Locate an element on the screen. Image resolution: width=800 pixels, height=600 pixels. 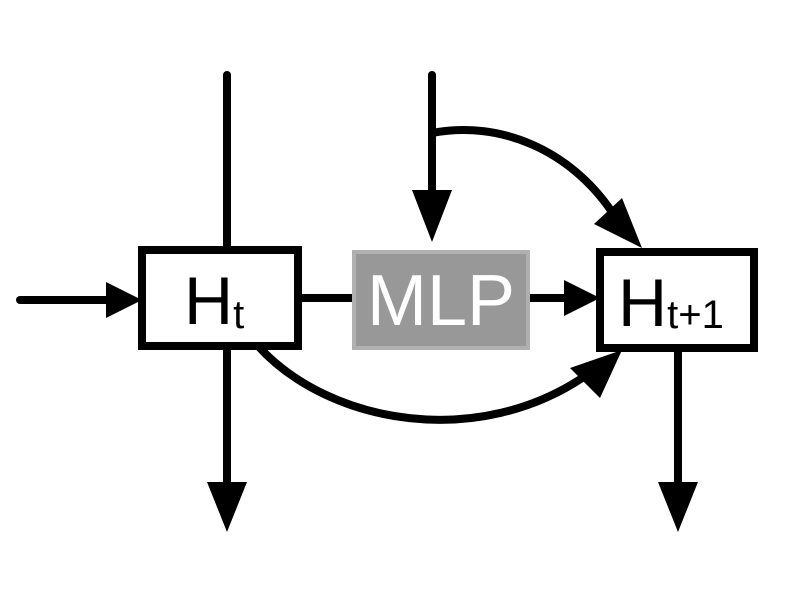
ht-label: Ht is located at coordinates (214, 301).